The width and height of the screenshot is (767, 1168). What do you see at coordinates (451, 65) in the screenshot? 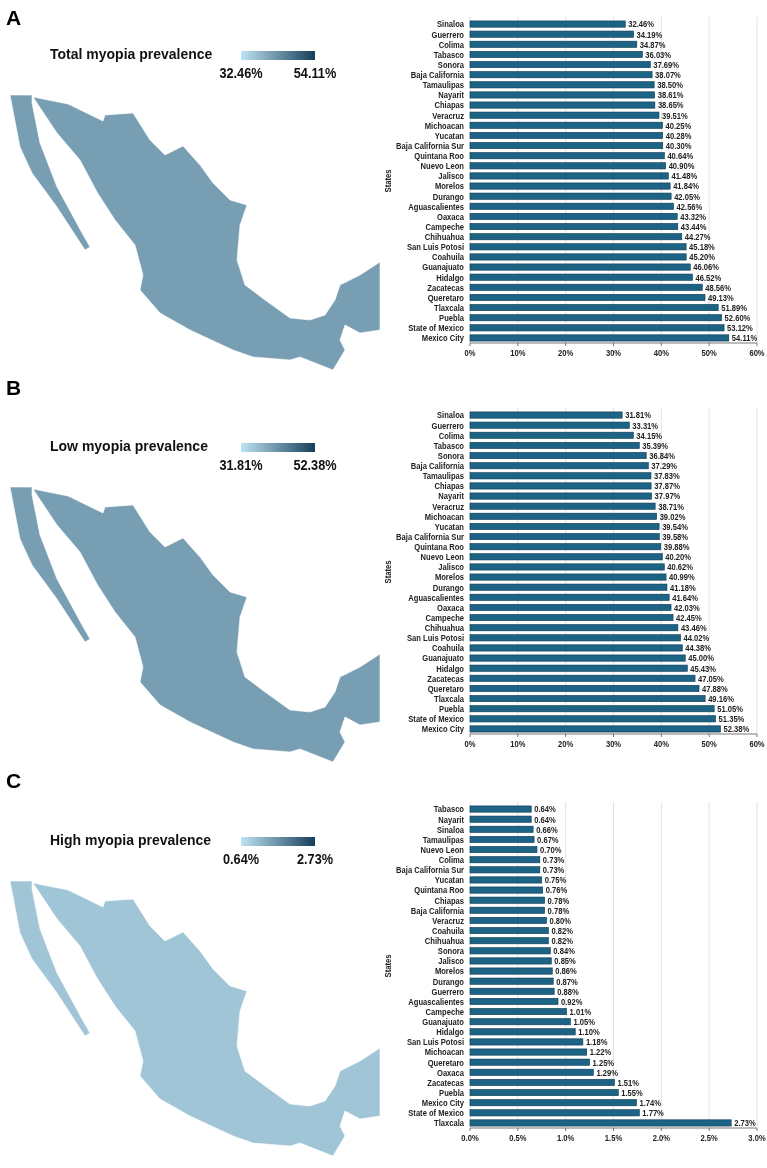
I see `y-tick-label: Sonora` at bounding box center [451, 65].